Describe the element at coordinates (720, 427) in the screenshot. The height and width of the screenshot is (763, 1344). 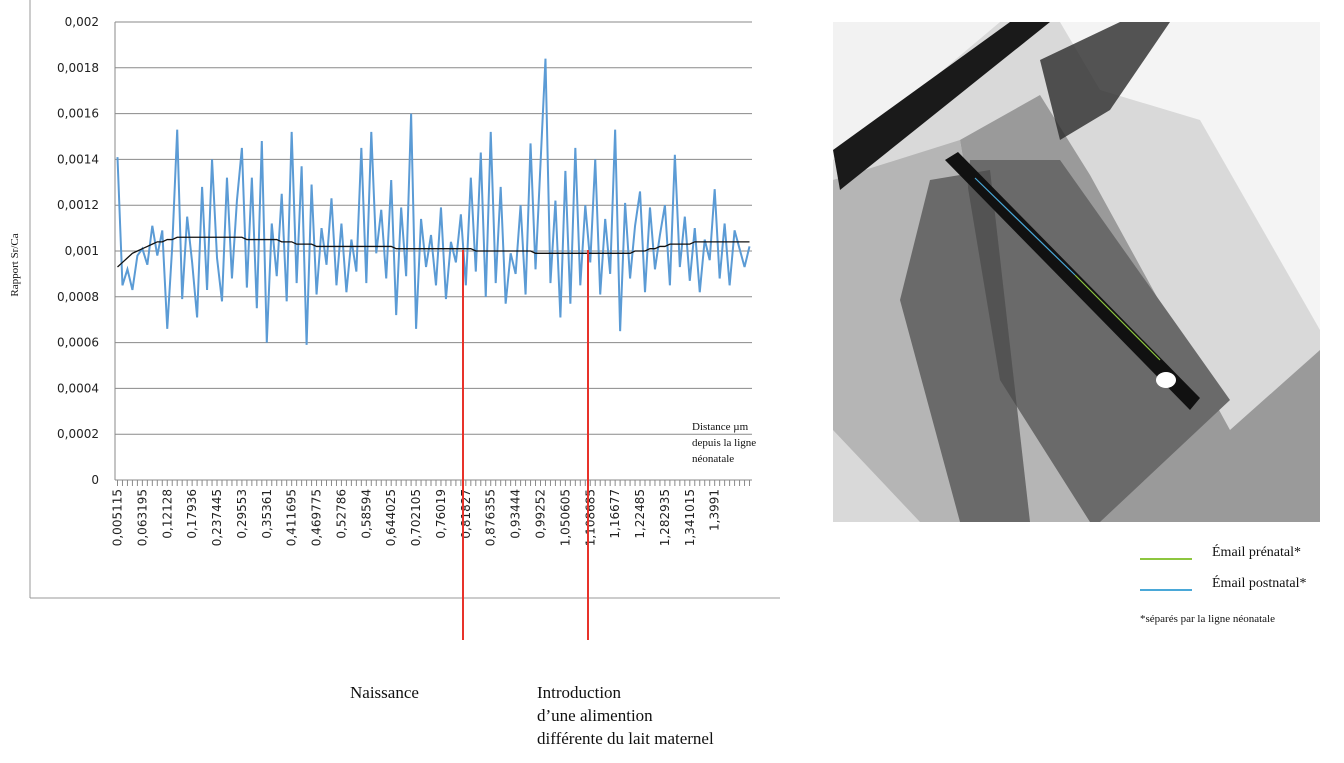
I see `x-axis-label: Distance µm` at that location.